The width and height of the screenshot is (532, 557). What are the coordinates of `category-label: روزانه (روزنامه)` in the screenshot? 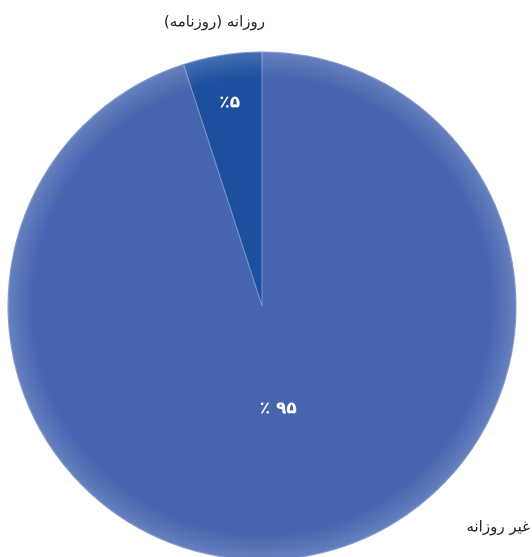 It's located at (214, 22).